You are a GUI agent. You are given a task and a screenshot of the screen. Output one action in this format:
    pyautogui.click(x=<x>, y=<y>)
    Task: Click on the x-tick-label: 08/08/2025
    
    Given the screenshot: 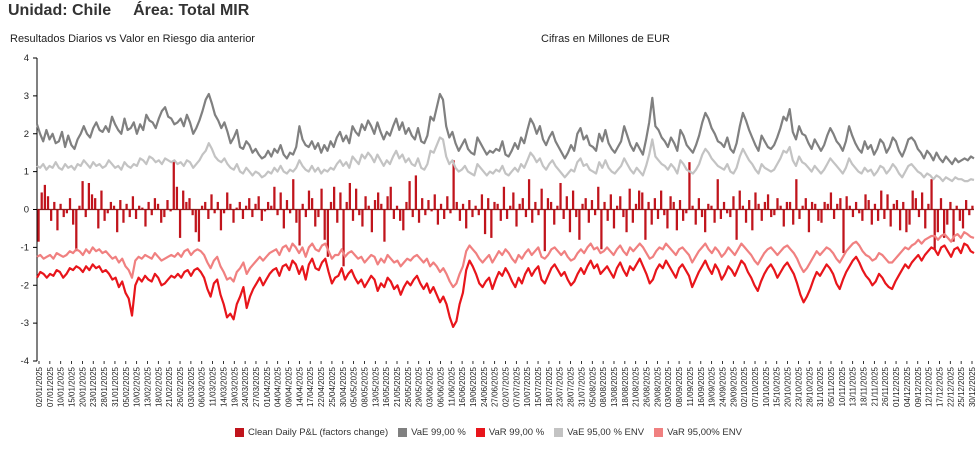 What is the action you would take?
    pyautogui.click(x=603, y=386)
    